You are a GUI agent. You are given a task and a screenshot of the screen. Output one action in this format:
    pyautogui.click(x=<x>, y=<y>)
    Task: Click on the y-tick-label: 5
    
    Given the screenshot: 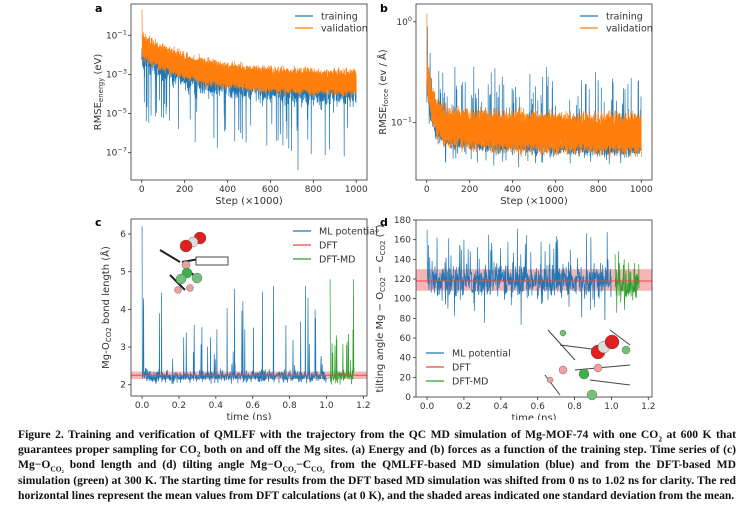 What is the action you would take?
    pyautogui.click(x=123, y=273)
    